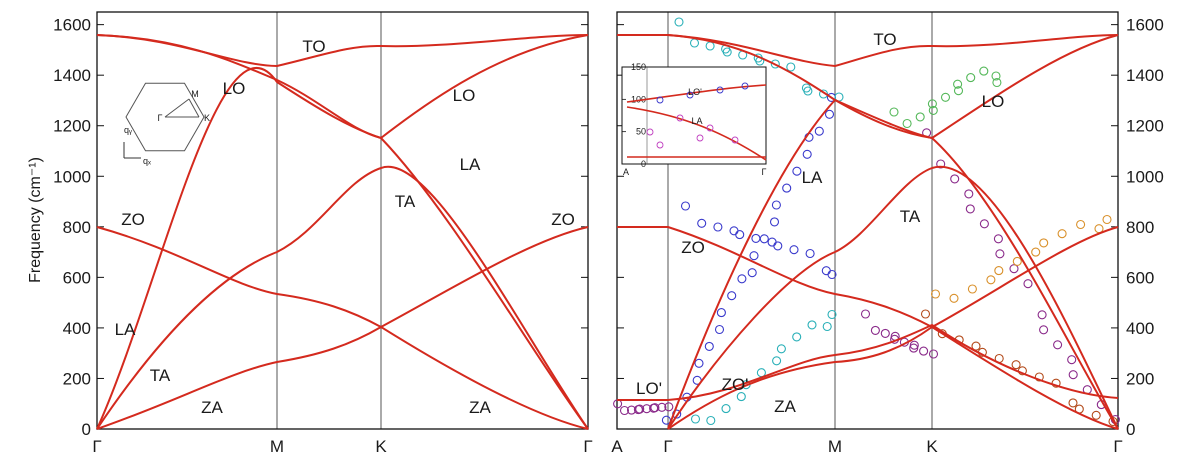  What do you see at coordinates (195, 94) in the screenshot?
I see `bz-label-1: M` at bounding box center [195, 94].